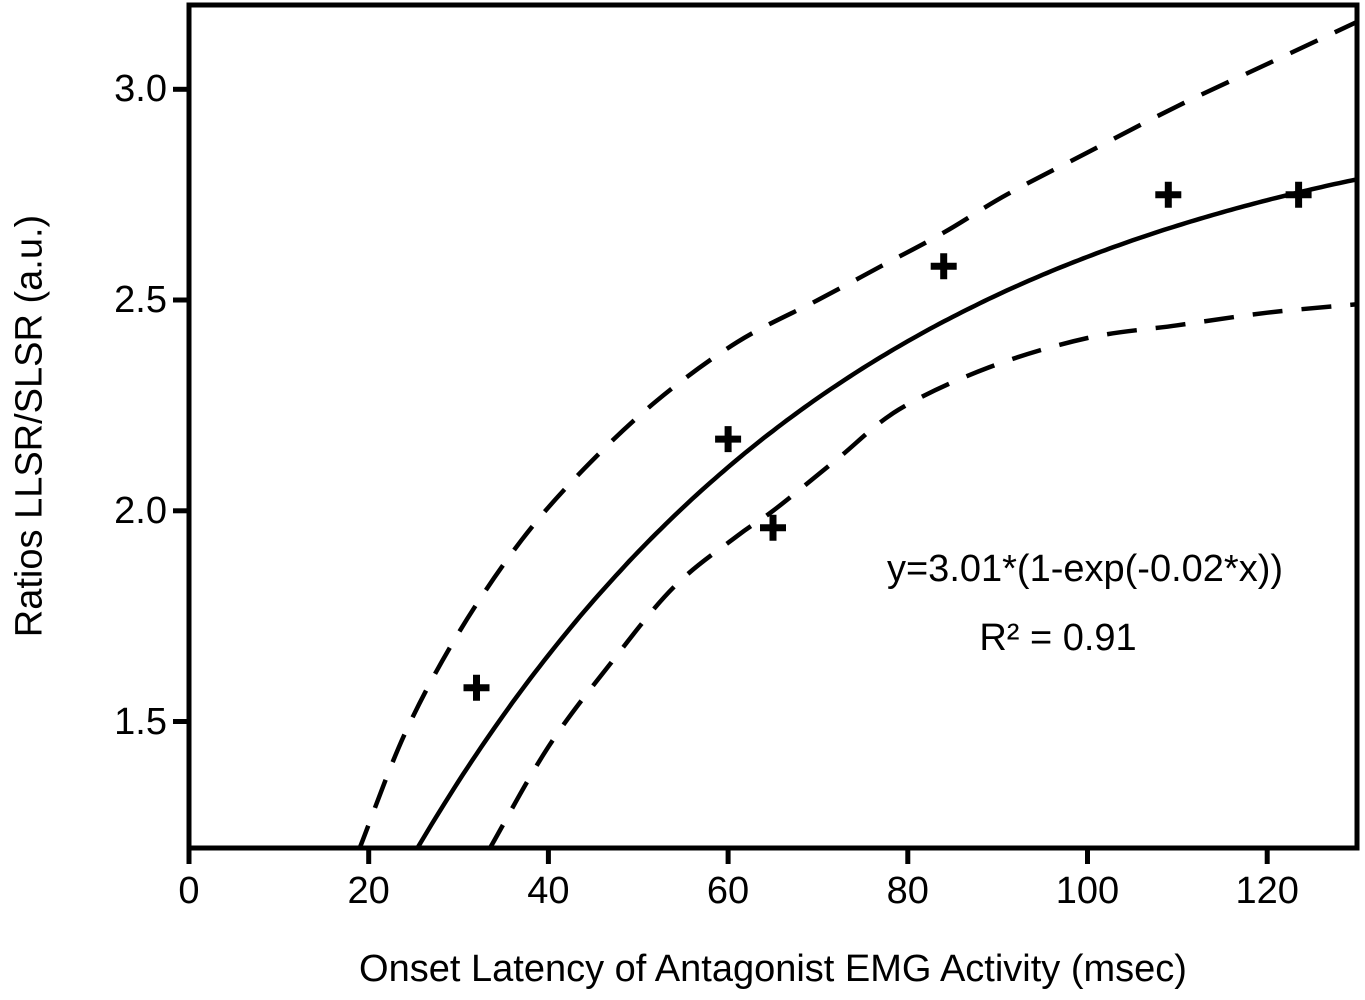  Describe the element at coordinates (1087, 891) in the screenshot. I see `x-tick-label: 100` at that location.